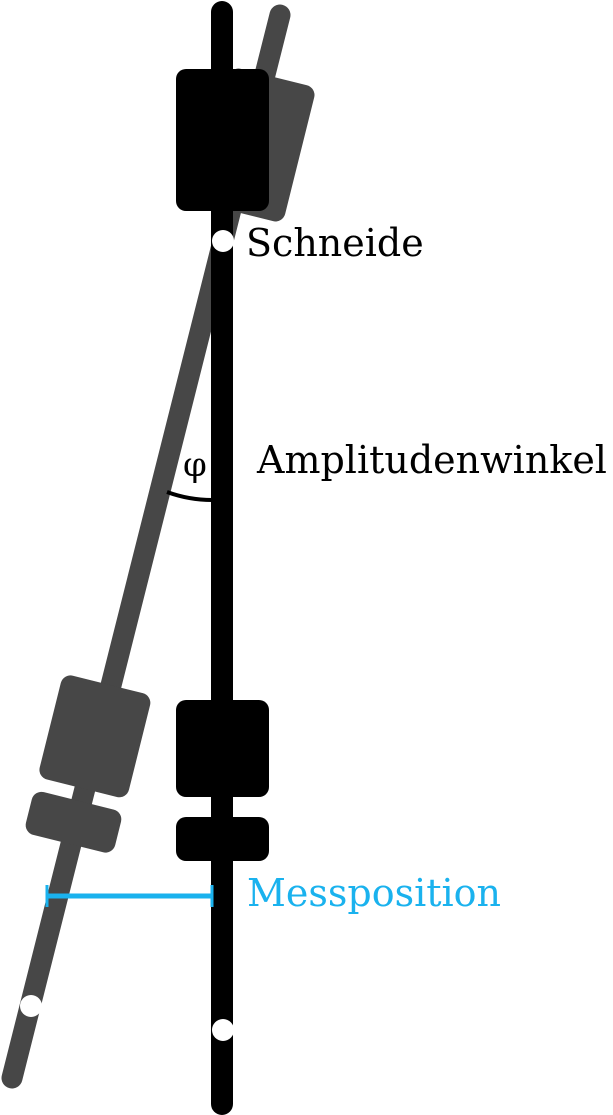 The width and height of the screenshot is (613, 1115). I want to click on knife-edge-pivot, so click(223, 241).